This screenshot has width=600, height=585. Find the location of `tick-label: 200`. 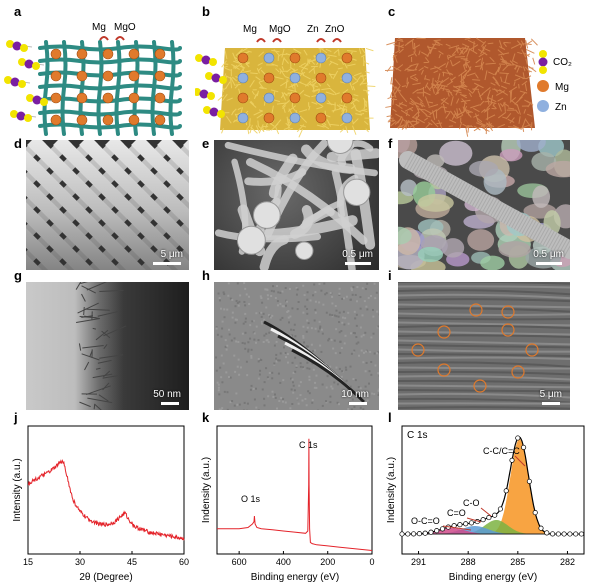

tick-label: 200 is located at coordinates (327, 562).